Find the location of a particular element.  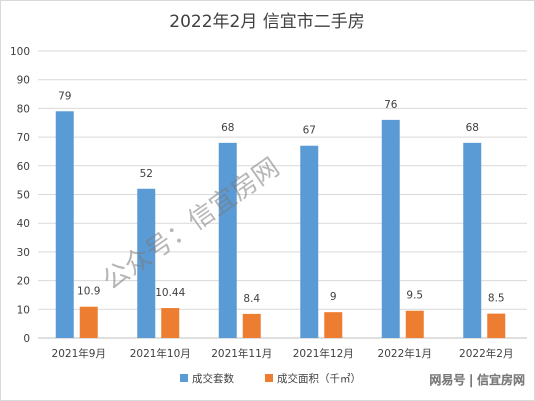

data-label: 8.4 is located at coordinates (251, 299).